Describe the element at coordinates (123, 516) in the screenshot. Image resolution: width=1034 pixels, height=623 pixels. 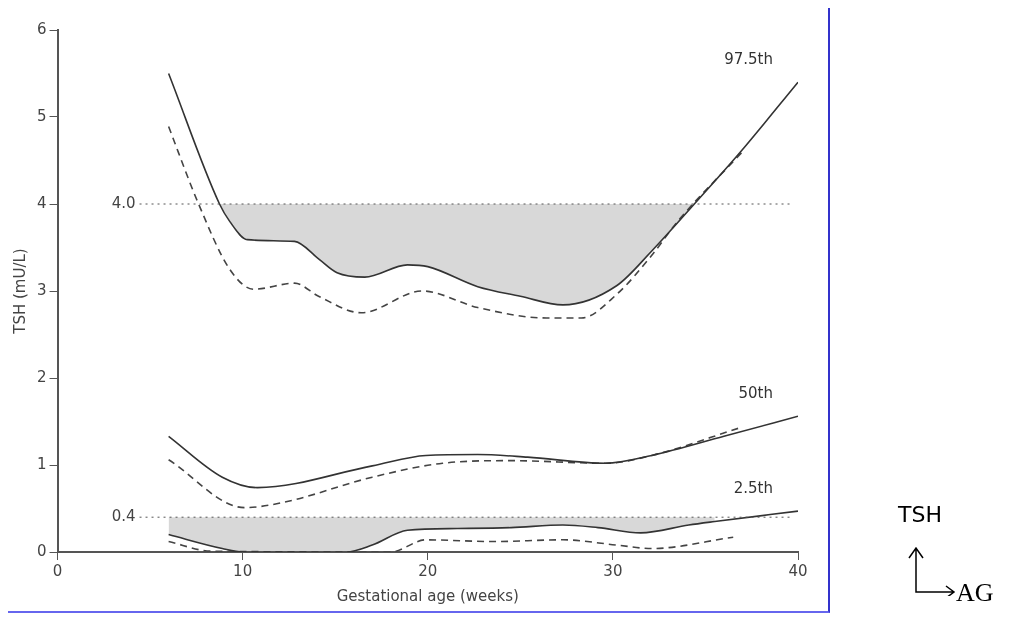
I see `ref-line-label: 0.4` at that location.